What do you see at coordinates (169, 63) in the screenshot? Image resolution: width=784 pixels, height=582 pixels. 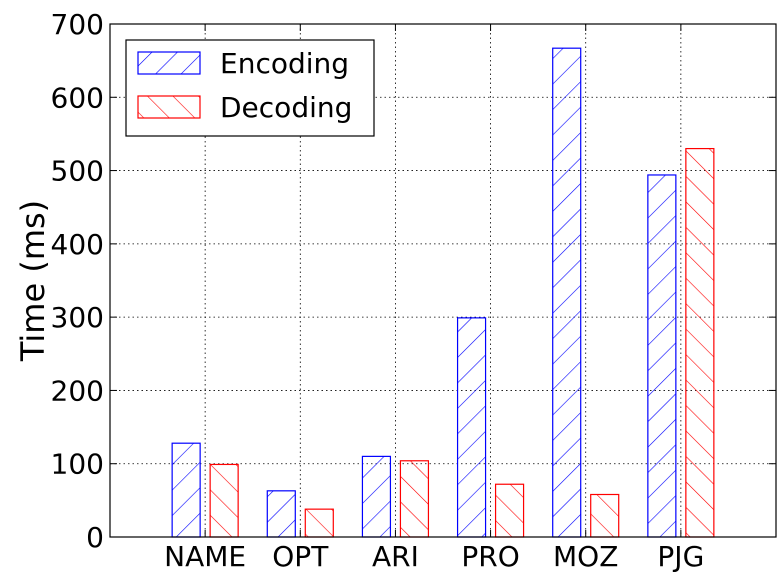 I see `legend-swatch-encoding` at bounding box center [169, 63].